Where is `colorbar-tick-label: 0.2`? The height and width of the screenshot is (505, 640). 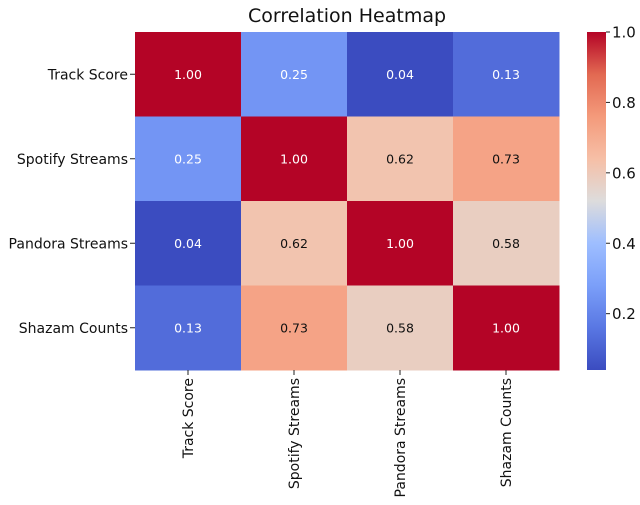
colorbar-tick-label: 0.2 is located at coordinates (624, 314).